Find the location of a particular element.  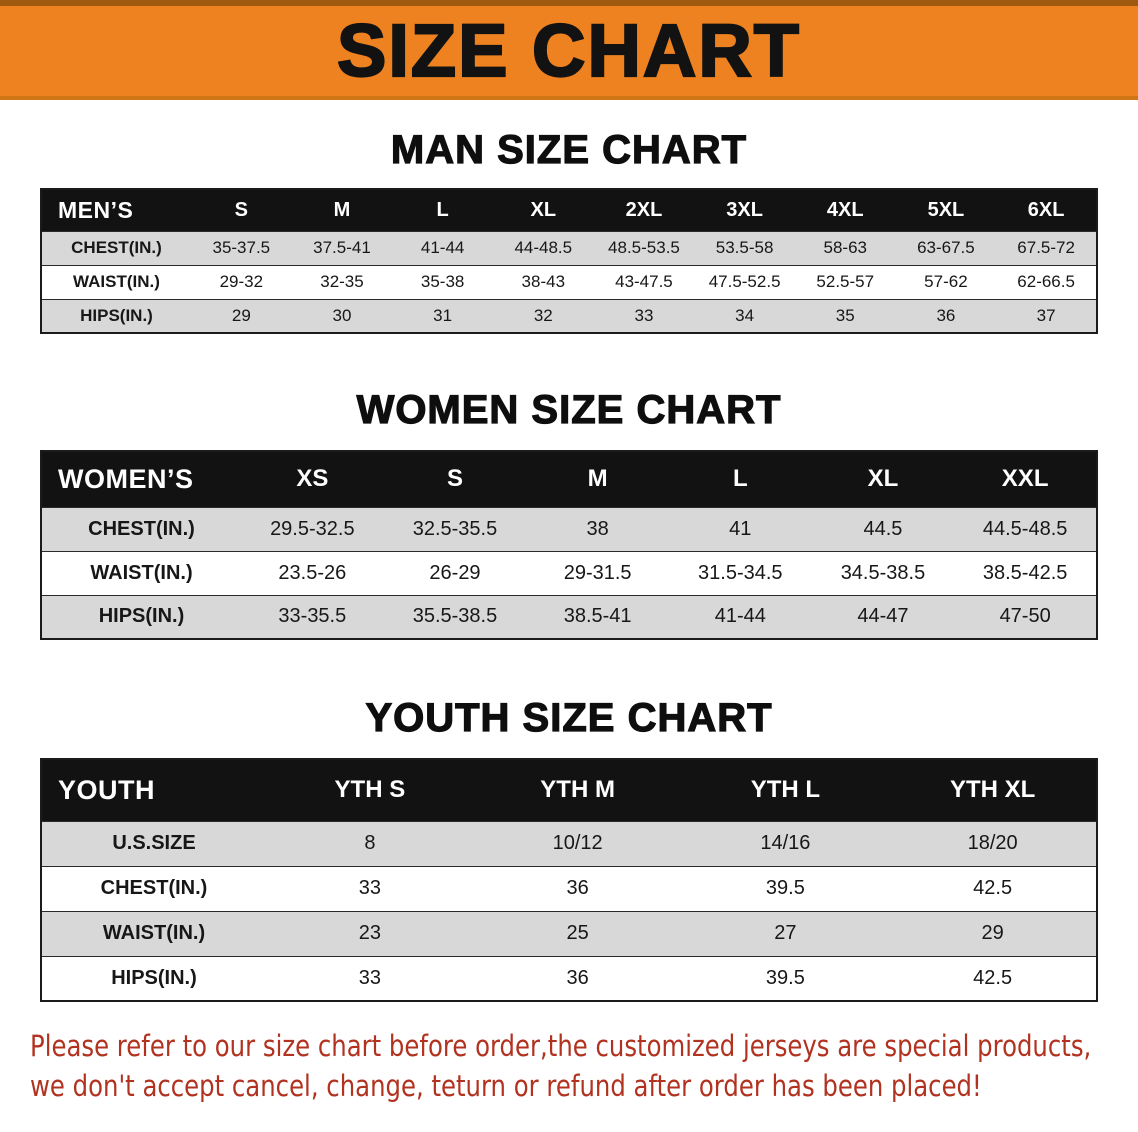

size-value-cell: 29-32 is located at coordinates (241, 282).